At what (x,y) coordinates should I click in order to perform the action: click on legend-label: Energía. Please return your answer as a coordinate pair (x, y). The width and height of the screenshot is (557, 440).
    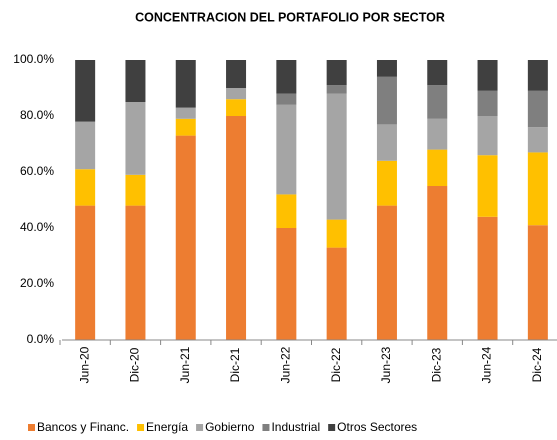
    Looking at the image, I should click on (167, 427).